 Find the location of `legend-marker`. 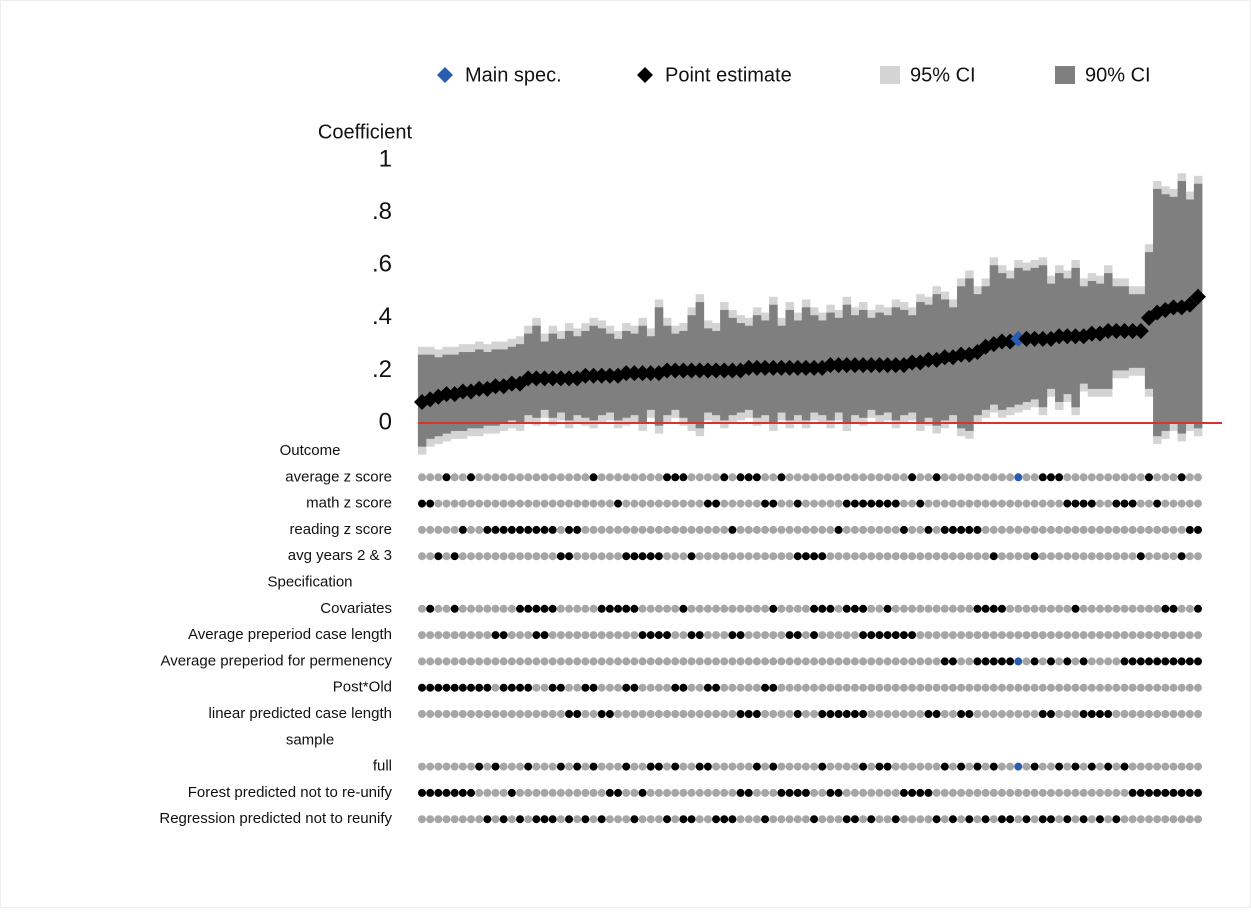

legend-marker is located at coordinates (1065, 75).